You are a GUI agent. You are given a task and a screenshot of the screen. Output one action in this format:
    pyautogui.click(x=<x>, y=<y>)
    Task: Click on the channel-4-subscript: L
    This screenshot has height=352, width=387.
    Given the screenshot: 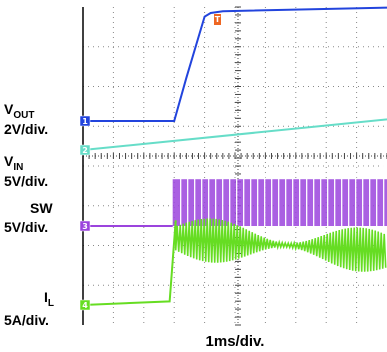 What is the action you would take?
    pyautogui.click(x=51, y=303)
    